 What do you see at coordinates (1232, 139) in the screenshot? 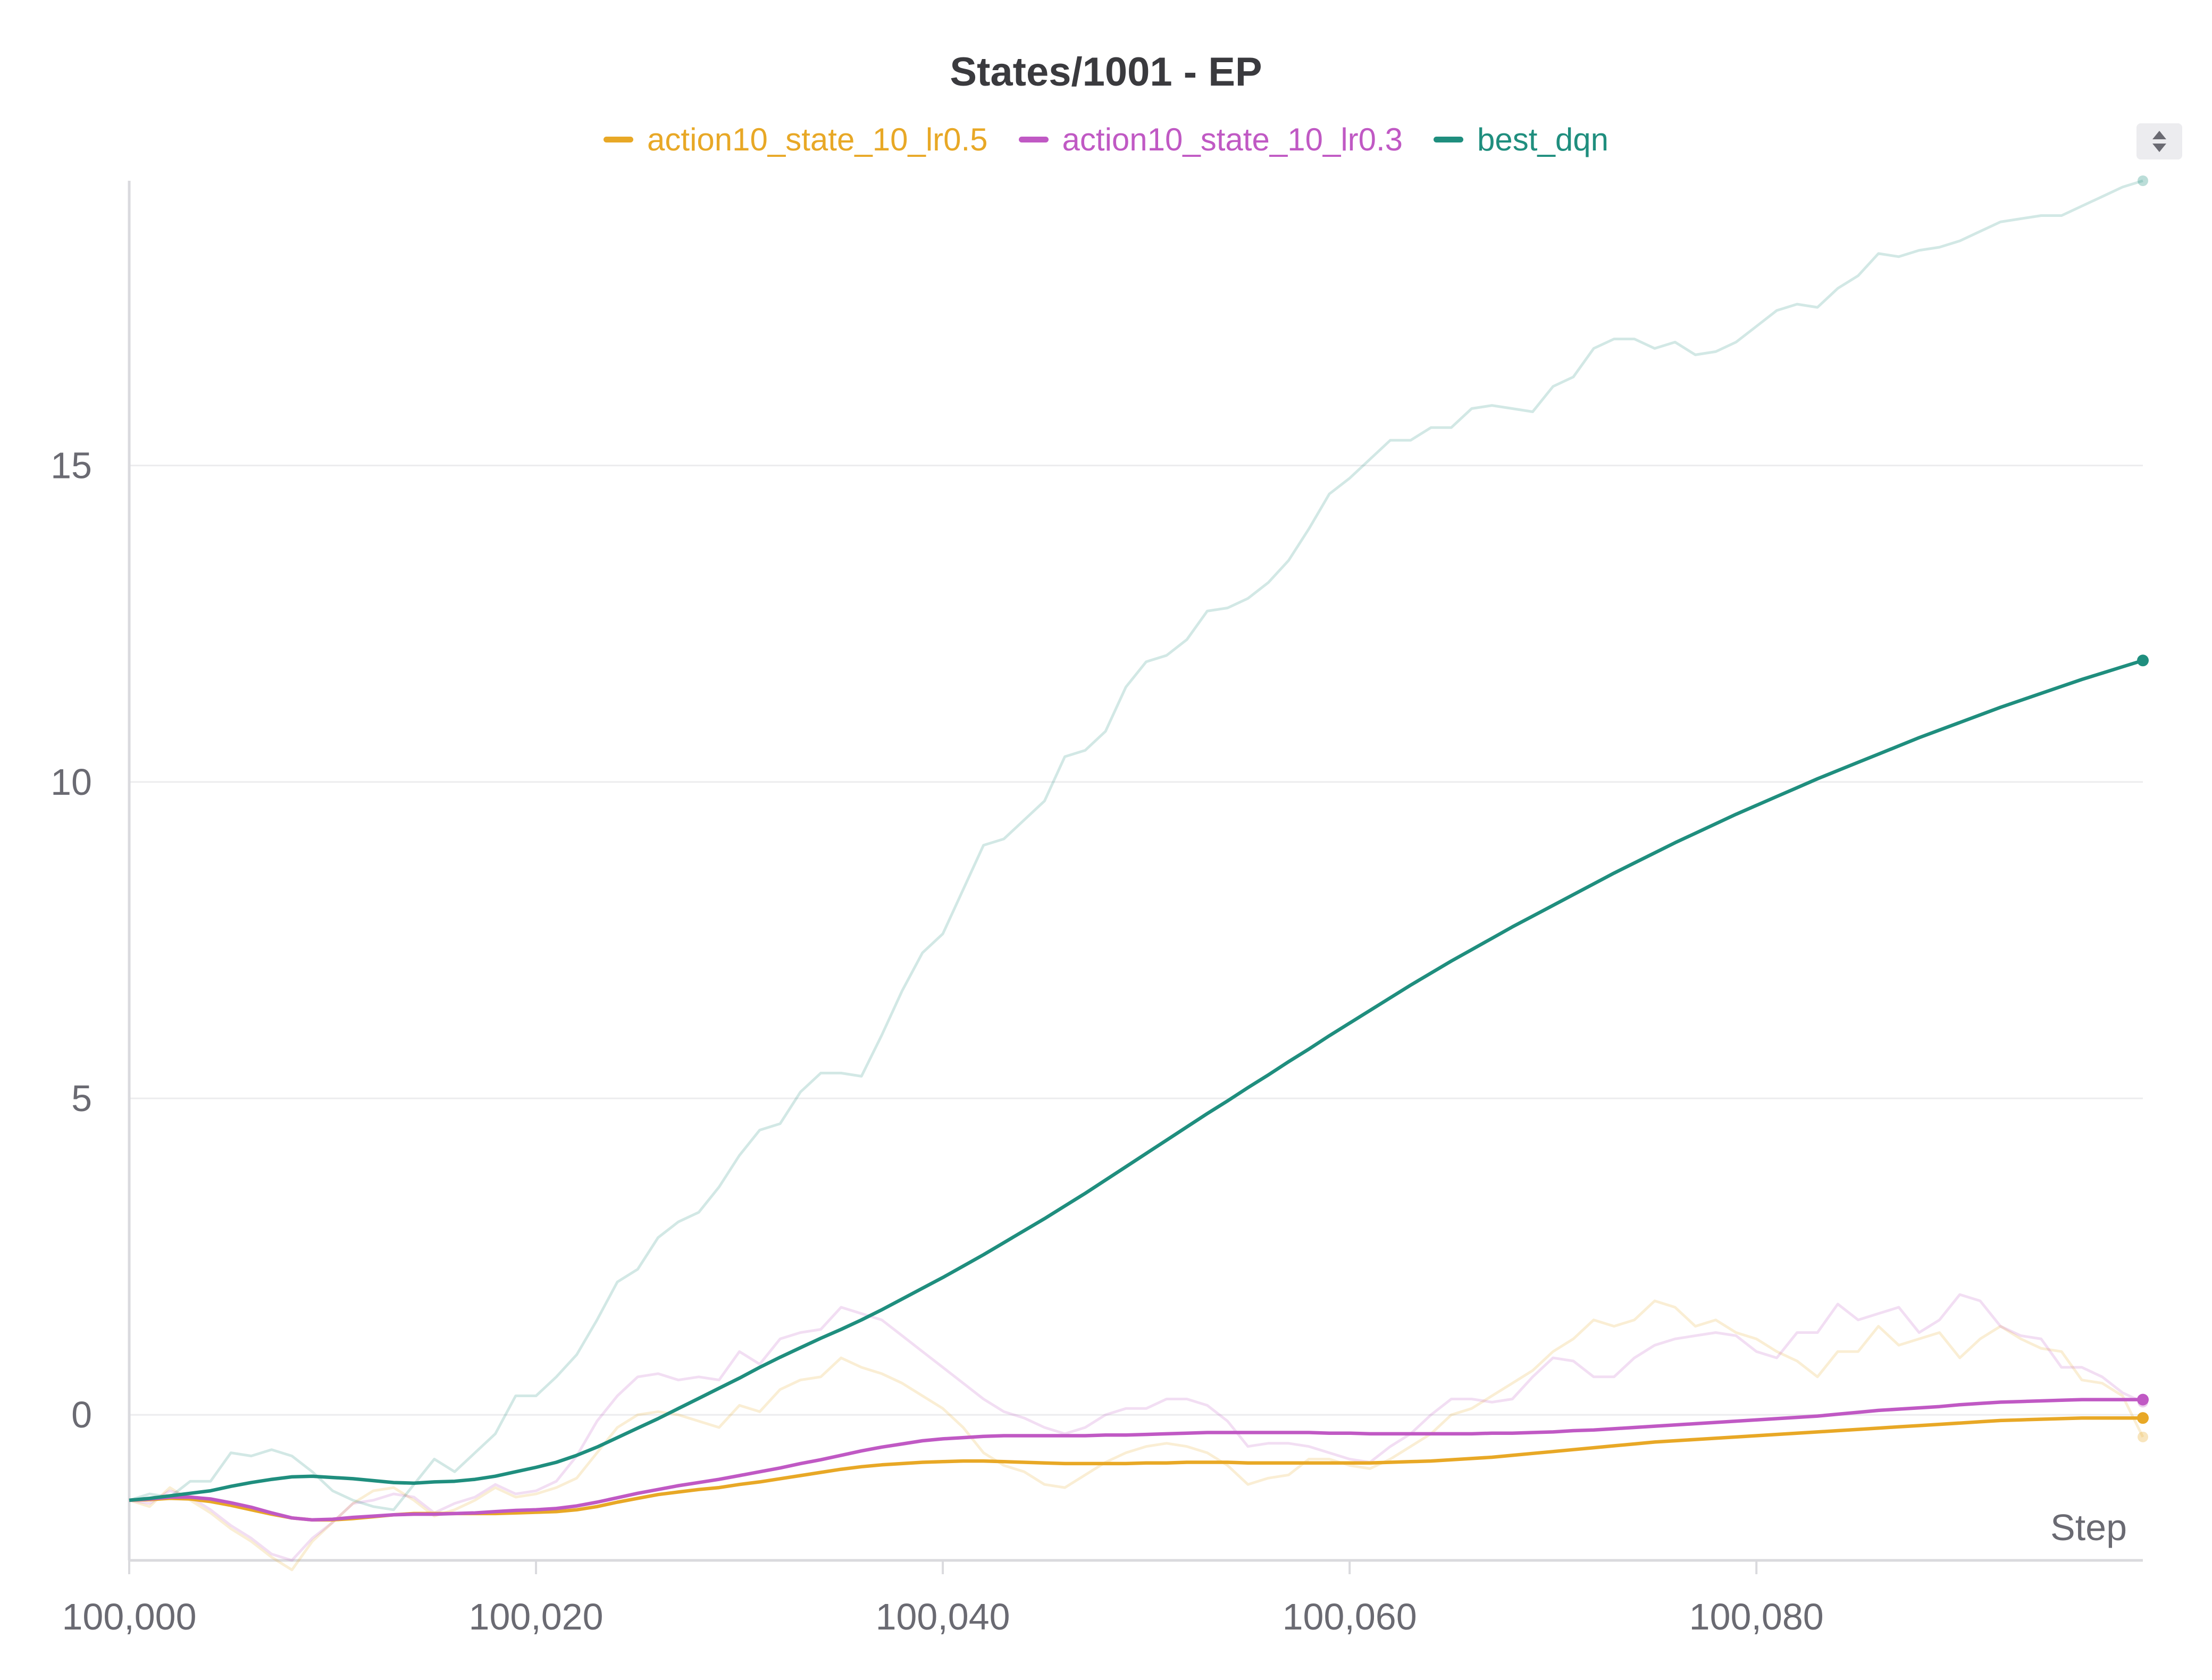
I see `legend-label-lr03: action10_state_10_lr0.3` at bounding box center [1232, 139].